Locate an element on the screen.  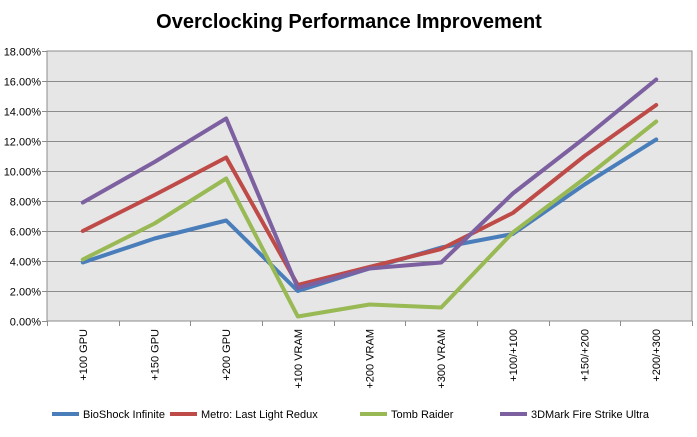
y-tick-label: 8.00% is located at coordinates (25, 203).